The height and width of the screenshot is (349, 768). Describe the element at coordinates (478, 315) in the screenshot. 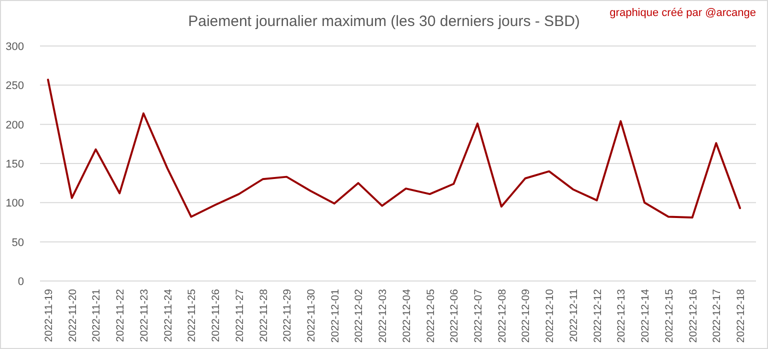

I see `x-tick-label: 2022-12-07` at that location.